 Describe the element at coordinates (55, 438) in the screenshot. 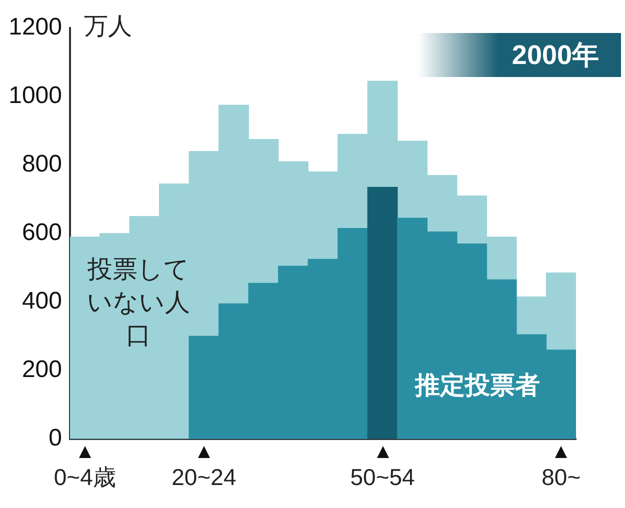

I see `y-tick-label: 0` at that location.